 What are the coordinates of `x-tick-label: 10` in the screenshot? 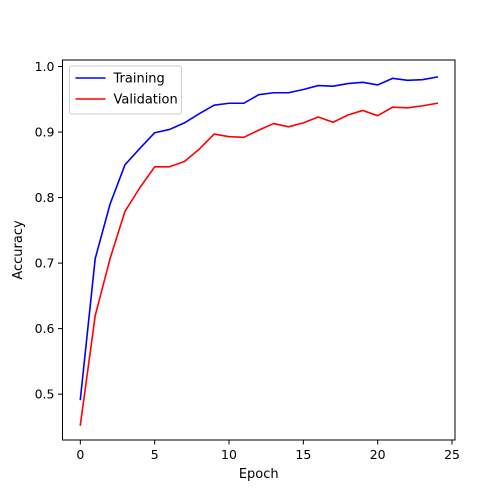 It's located at (229, 454).